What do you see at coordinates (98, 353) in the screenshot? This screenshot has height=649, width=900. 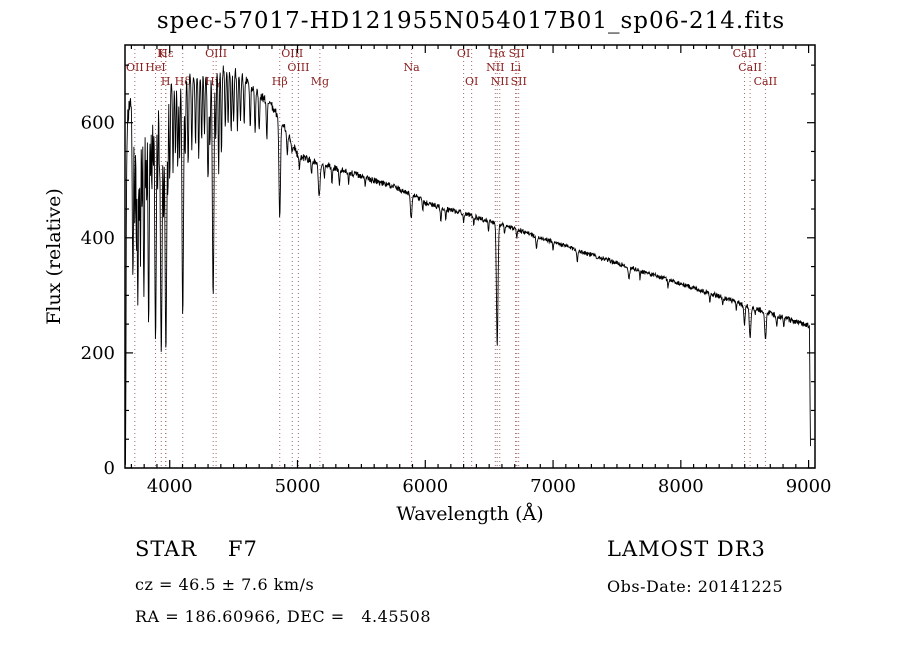 I see `y-tick-label: 200` at bounding box center [98, 353].